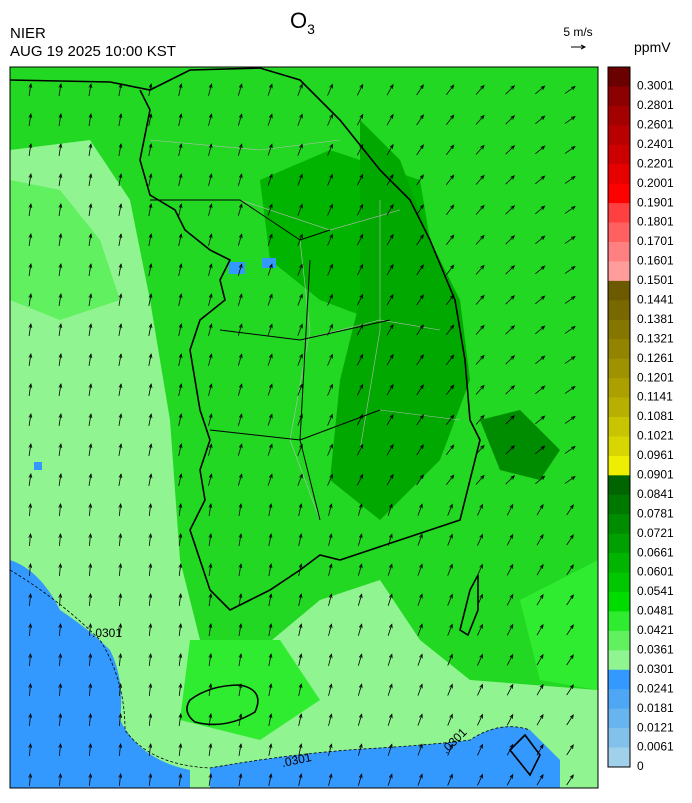 Image resolution: width=692 pixels, height=803 pixels. What do you see at coordinates (93, 51) in the screenshot?
I see `timestamp: AUG 19 2025 10:00 KST` at bounding box center [93, 51].